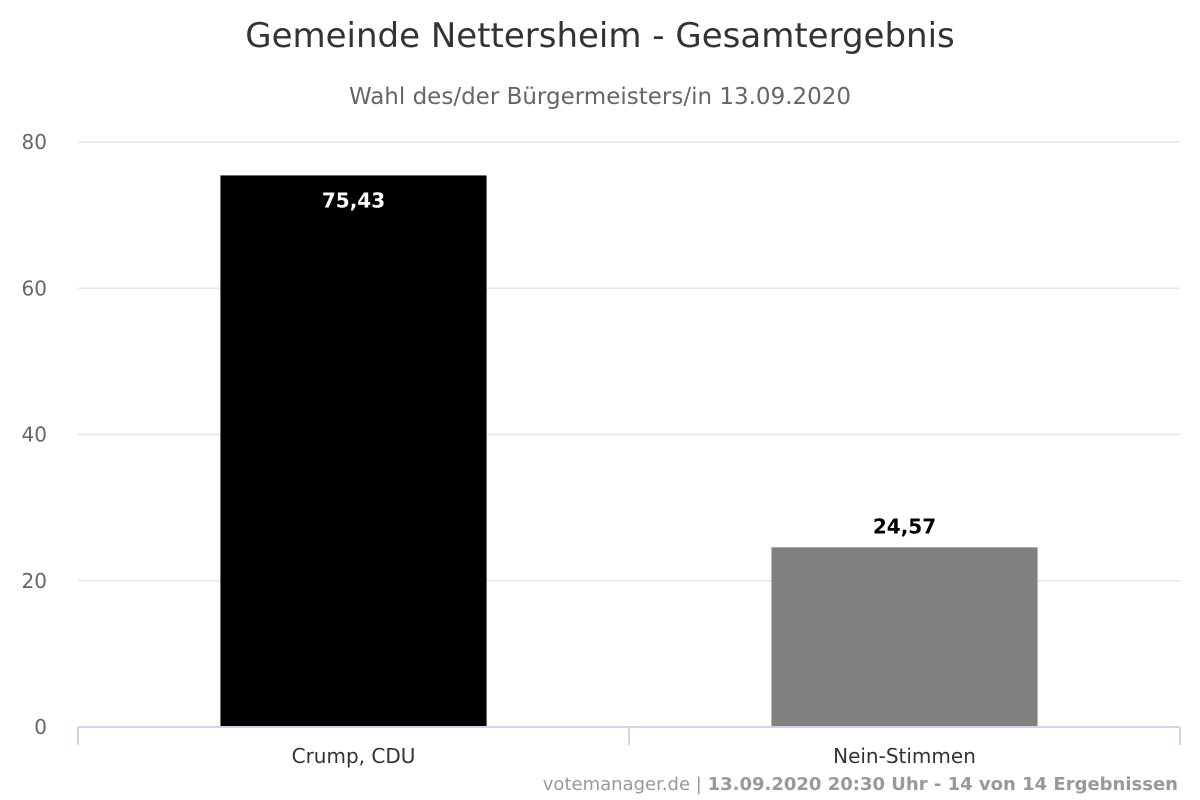 Image resolution: width=1200 pixels, height=800 pixels. I want to click on credits-site: votemanager.de, so click(616, 784).